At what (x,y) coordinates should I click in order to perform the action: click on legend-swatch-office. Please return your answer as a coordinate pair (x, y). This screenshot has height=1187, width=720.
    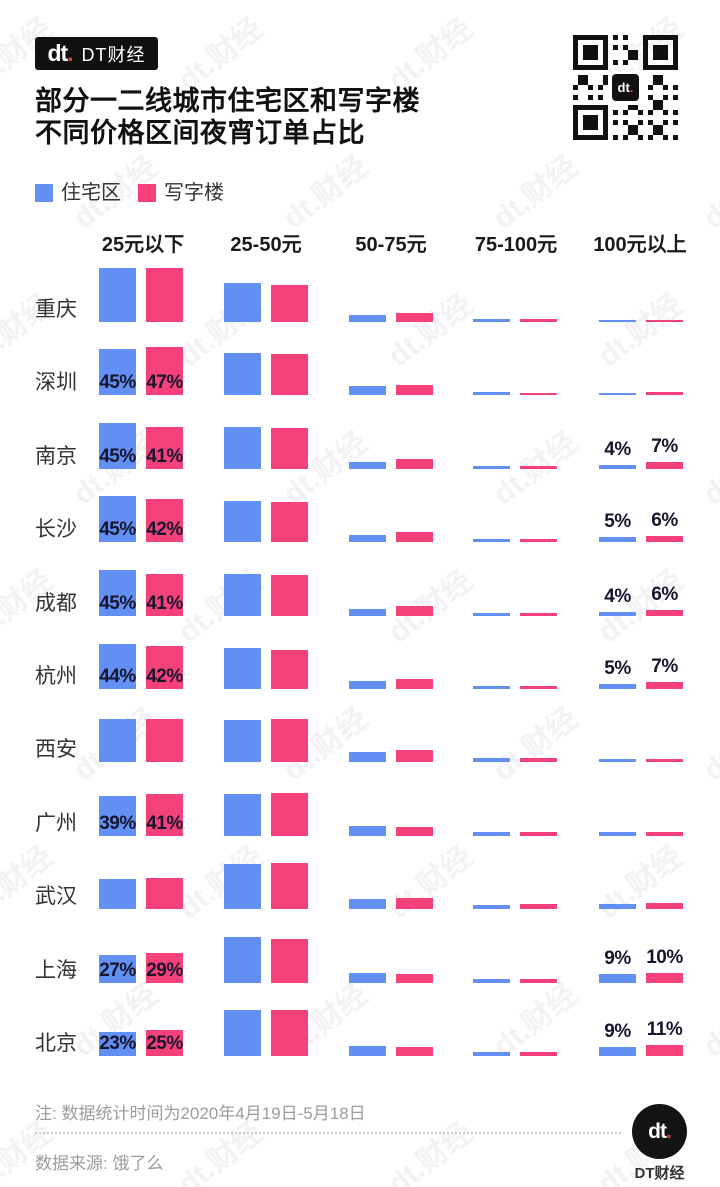
    Looking at the image, I should click on (147, 193).